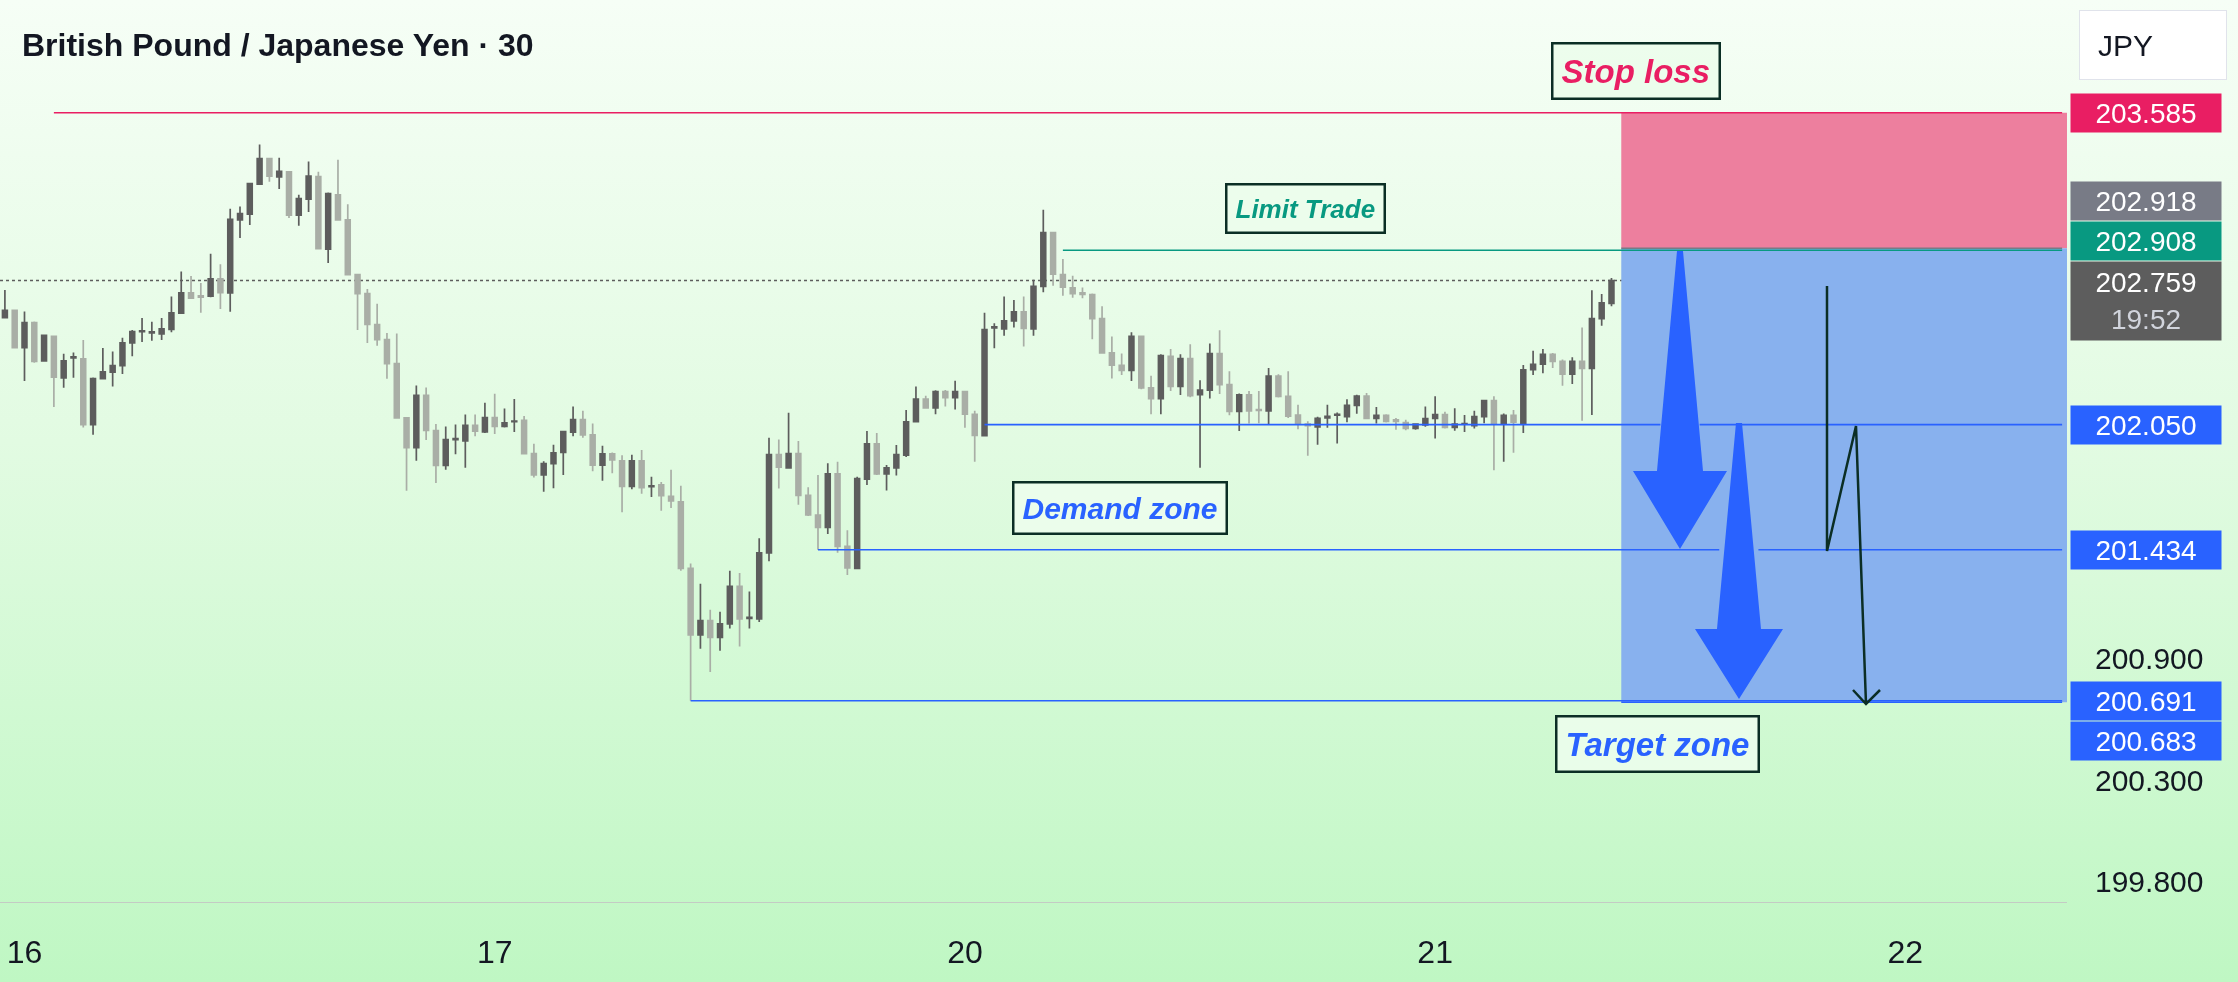 This screenshot has width=2238, height=982. I want to click on data-label: 203.585, so click(2146, 113).